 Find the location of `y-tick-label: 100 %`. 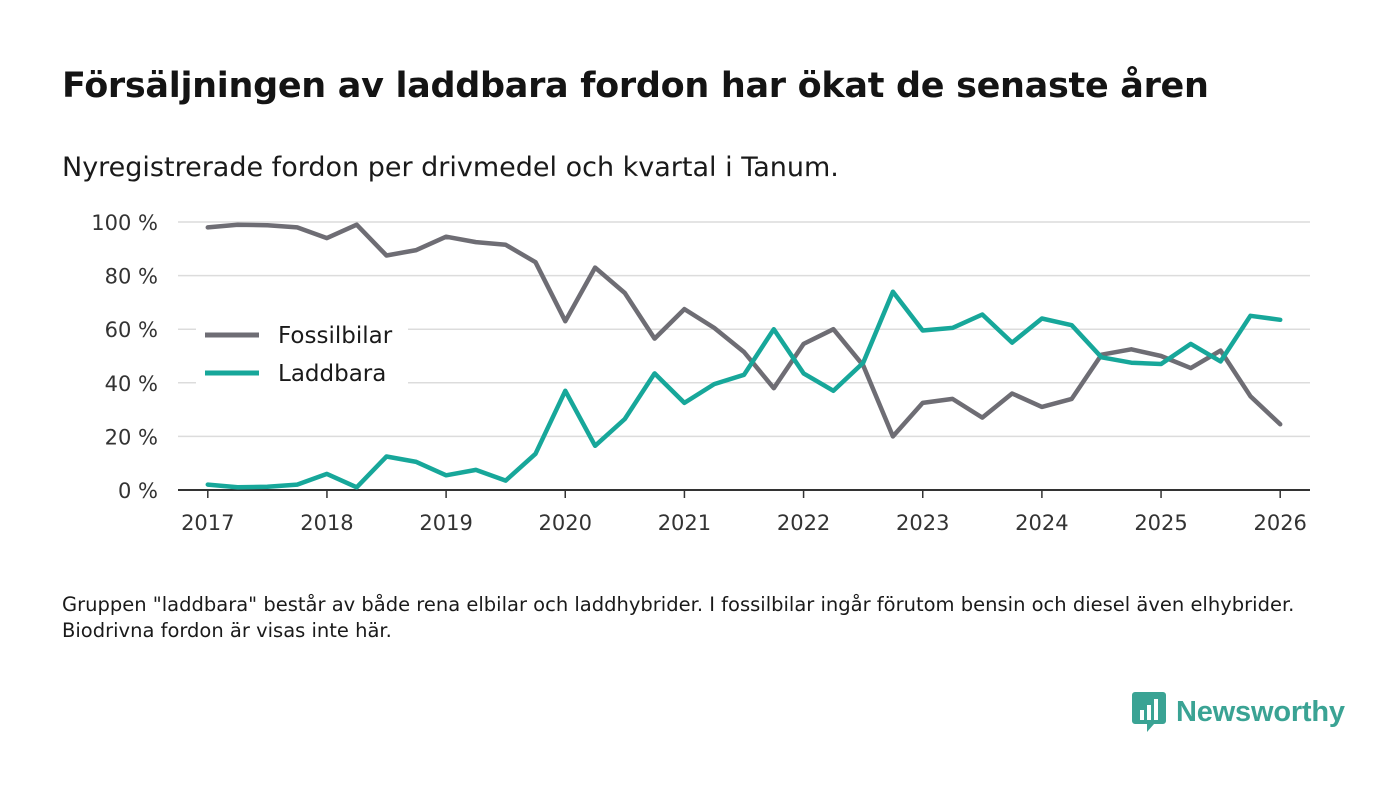

y-tick-label: 100 % is located at coordinates (124, 223).